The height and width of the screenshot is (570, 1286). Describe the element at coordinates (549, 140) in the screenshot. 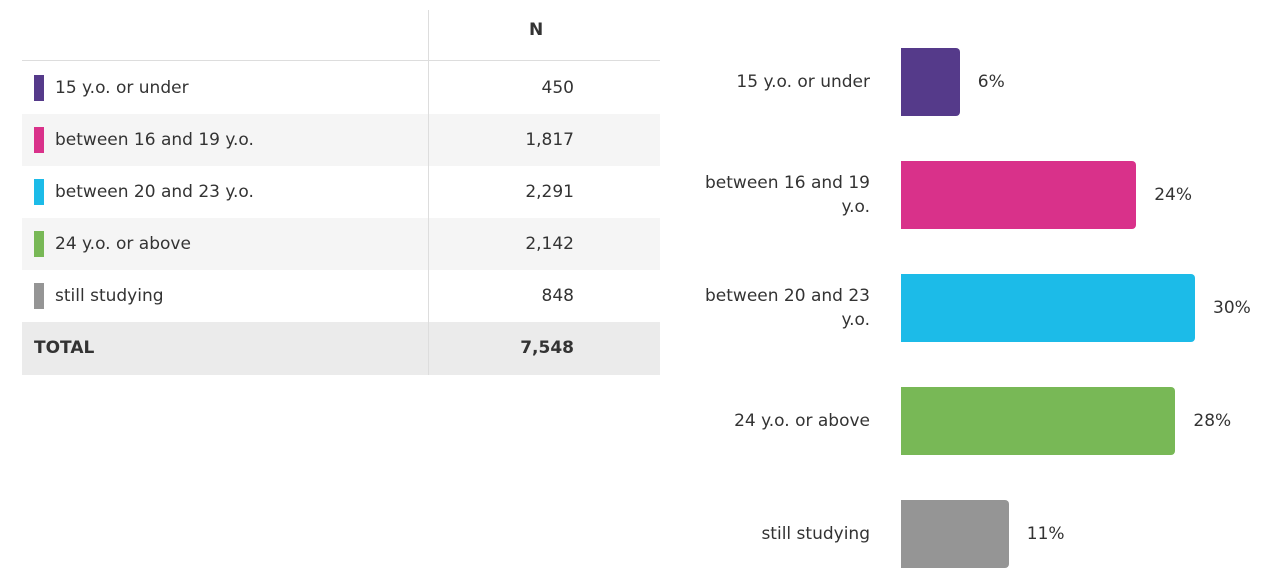

I see `row-value: 1,817` at that location.